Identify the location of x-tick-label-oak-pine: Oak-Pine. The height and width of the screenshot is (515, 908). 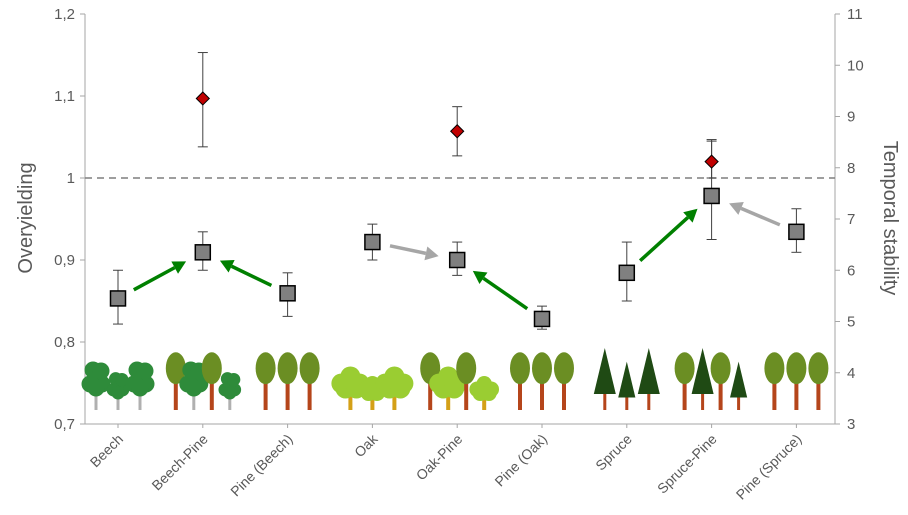
(439, 457).